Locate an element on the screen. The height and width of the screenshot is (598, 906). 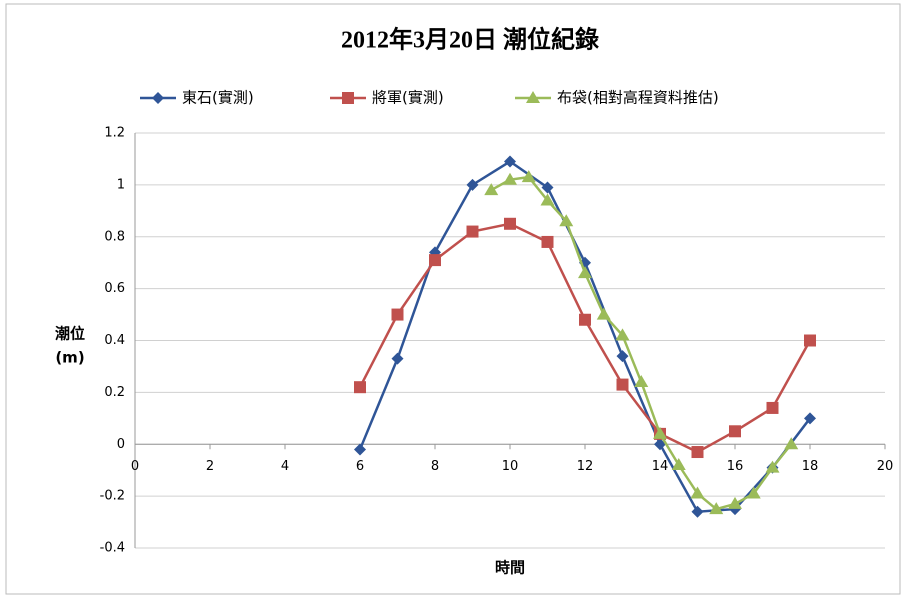
y-tick-label: 0.4 is located at coordinates (114, 340).